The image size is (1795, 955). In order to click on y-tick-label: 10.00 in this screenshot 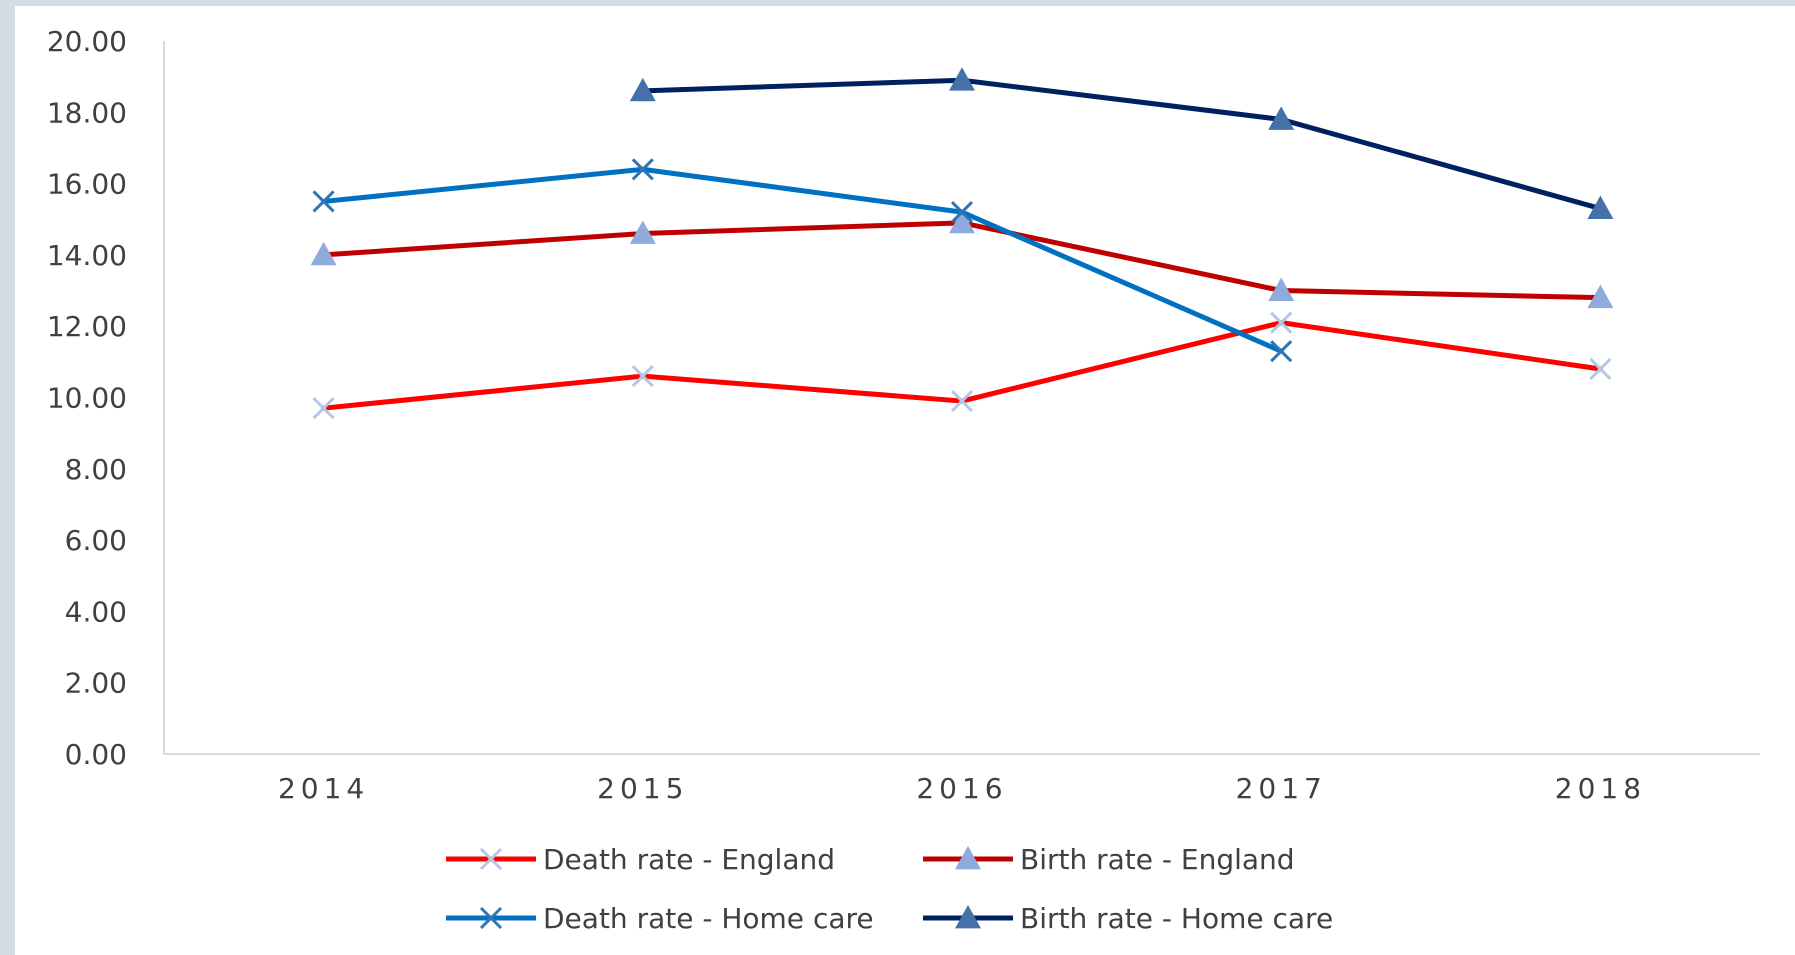, I will do `click(87, 398)`.